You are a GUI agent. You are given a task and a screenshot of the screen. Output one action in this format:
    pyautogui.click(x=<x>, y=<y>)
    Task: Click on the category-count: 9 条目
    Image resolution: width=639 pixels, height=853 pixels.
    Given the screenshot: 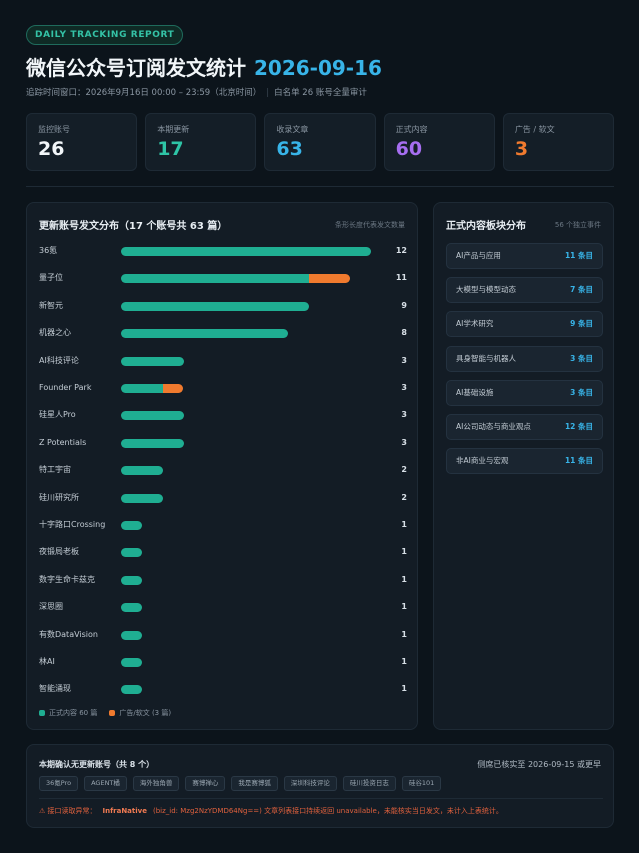 What is the action you would take?
    pyautogui.click(x=581, y=324)
    